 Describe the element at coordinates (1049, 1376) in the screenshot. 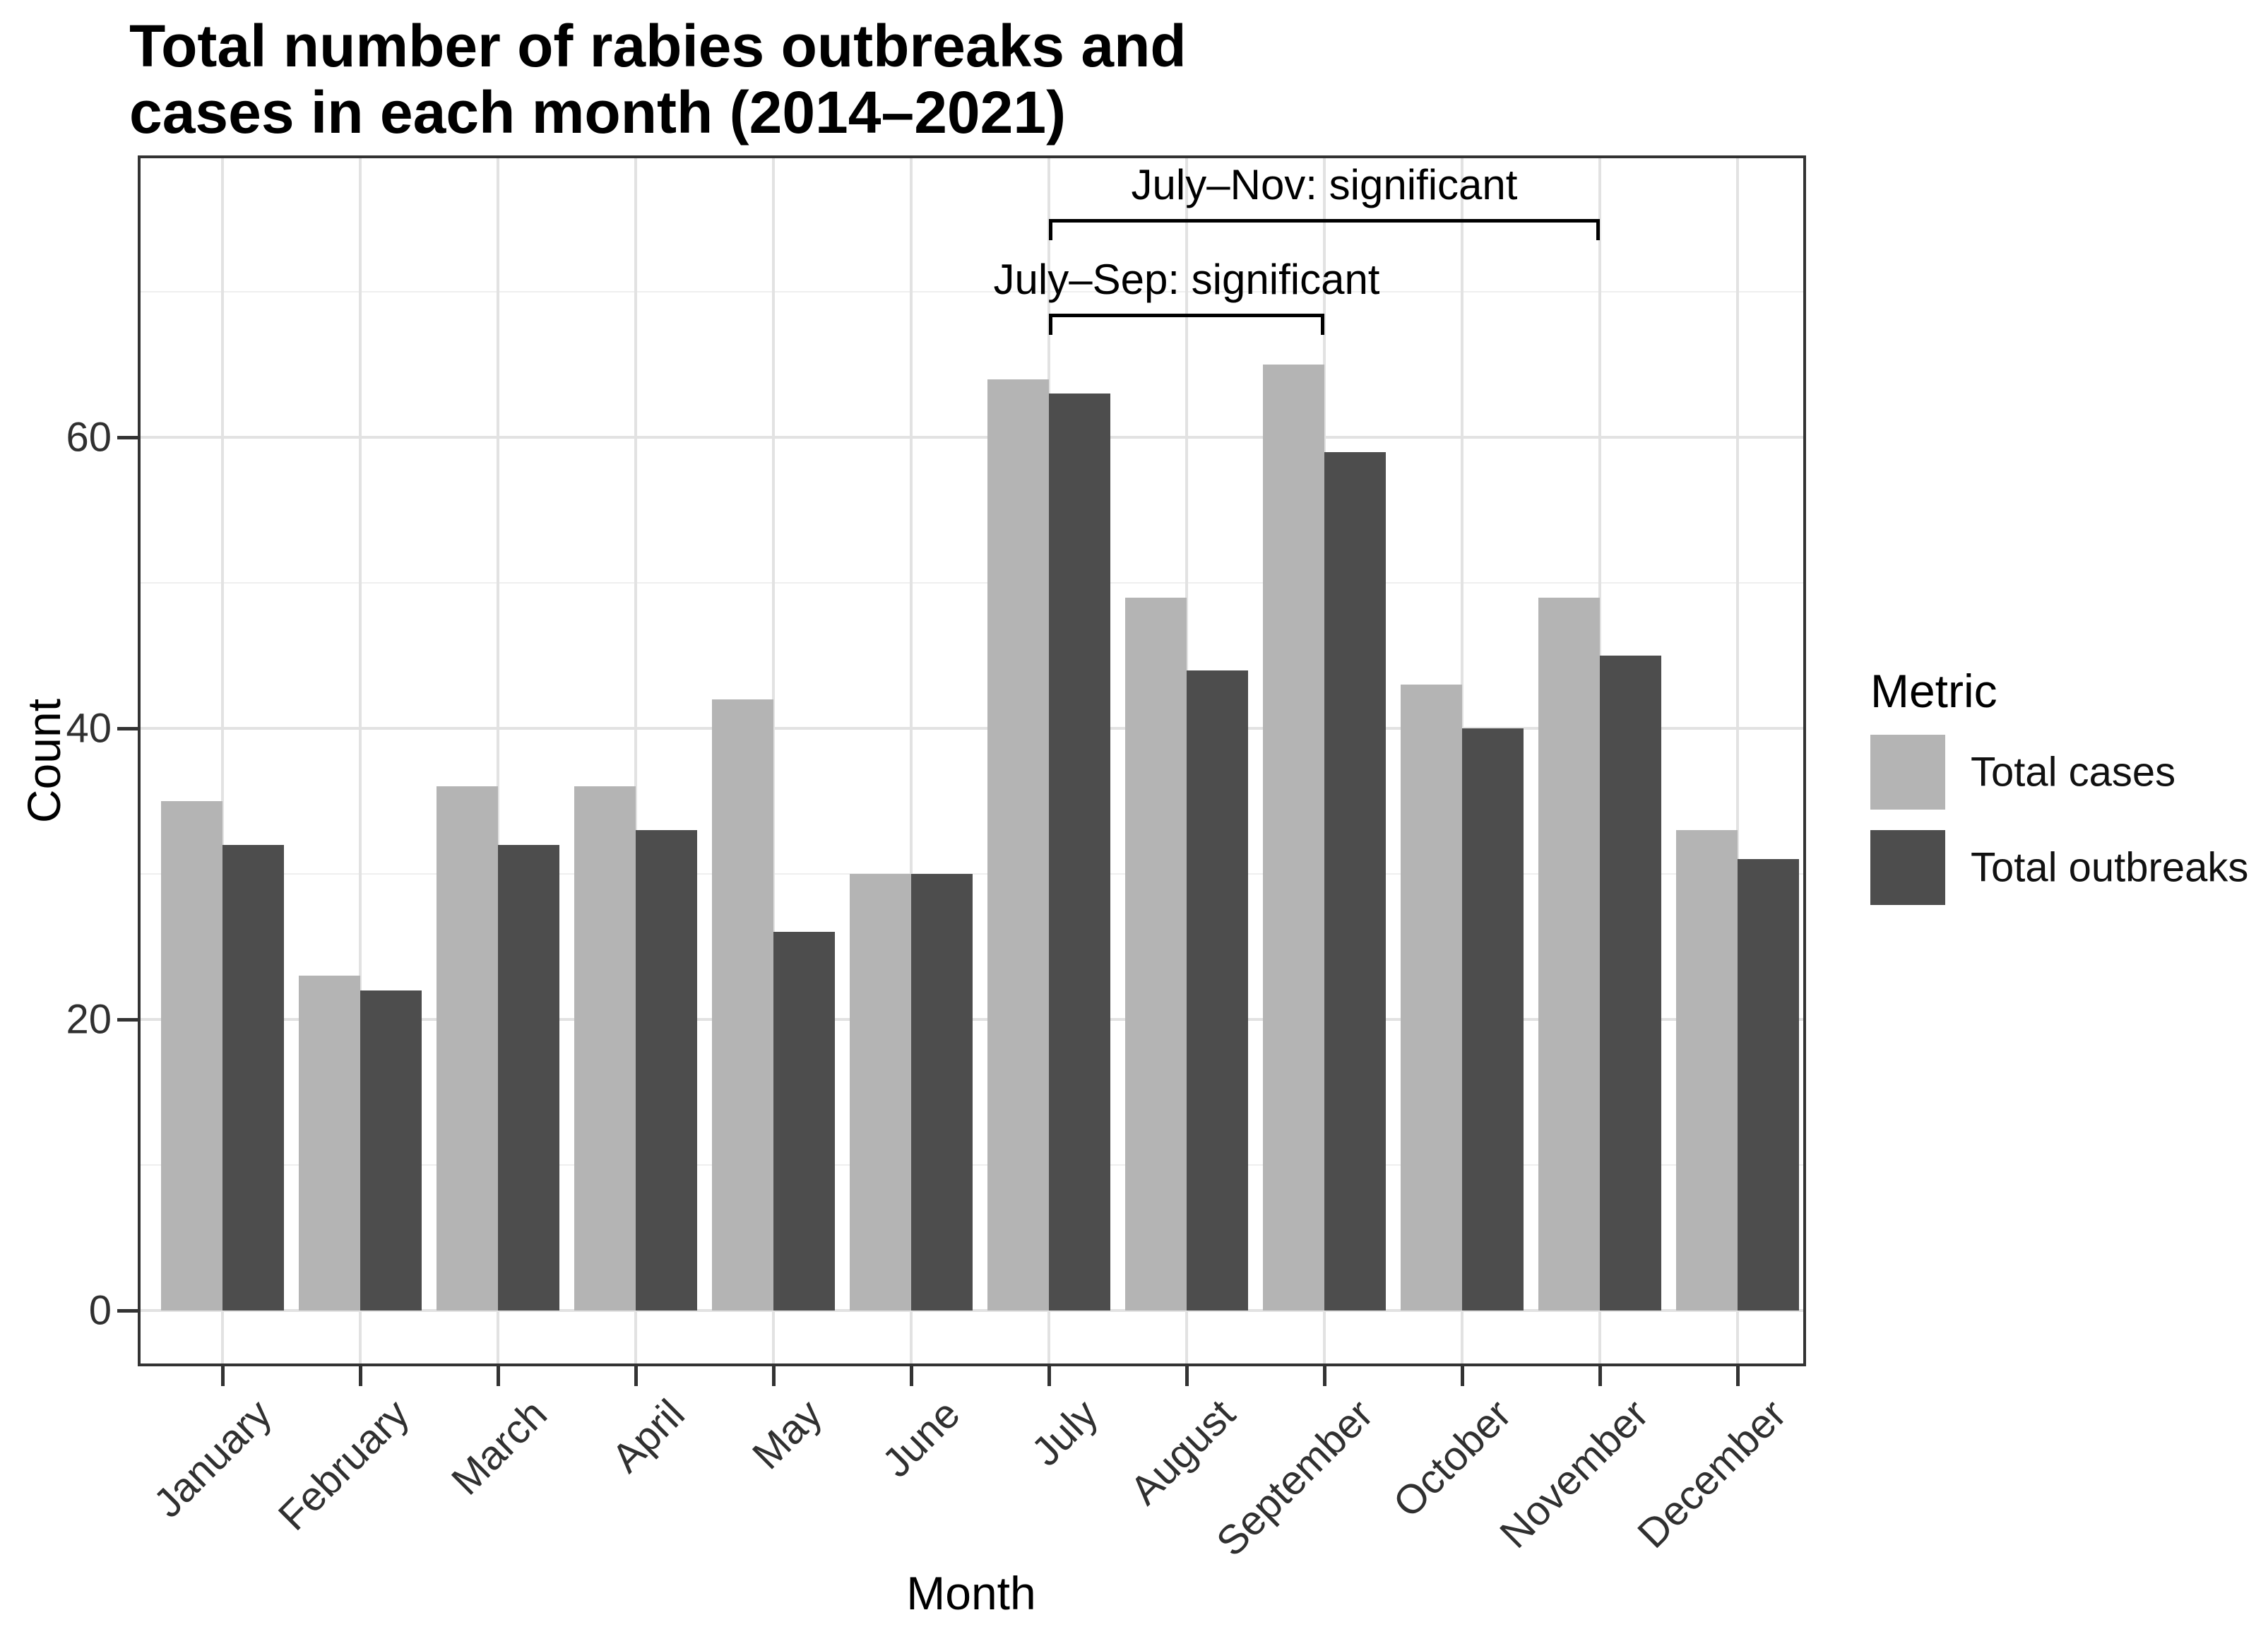

I see `x-tick-mark-july` at that location.